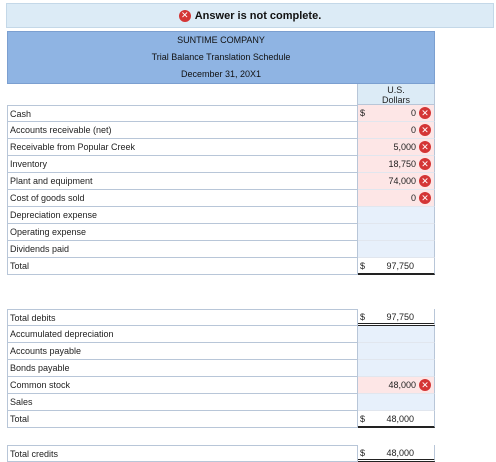 Image resolution: width=496 pixels, height=462 pixels. I want to click on amount-input: 18,750 ✕, so click(396, 164).